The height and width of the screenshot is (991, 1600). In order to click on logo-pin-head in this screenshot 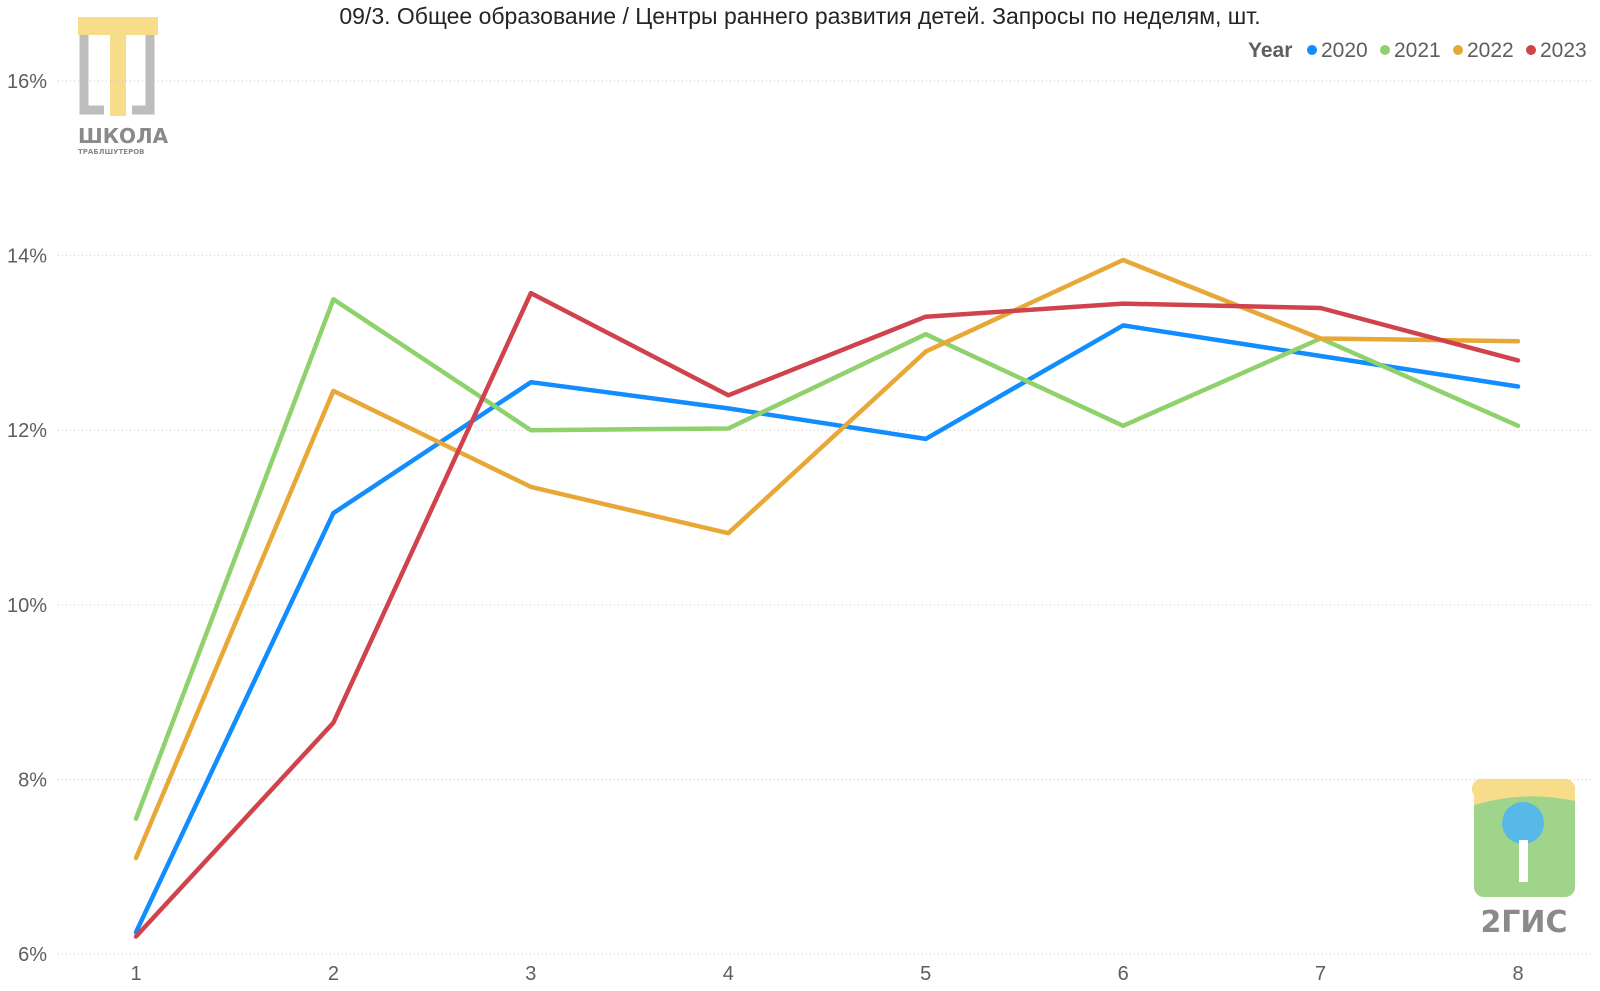, I will do `click(1523, 823)`.